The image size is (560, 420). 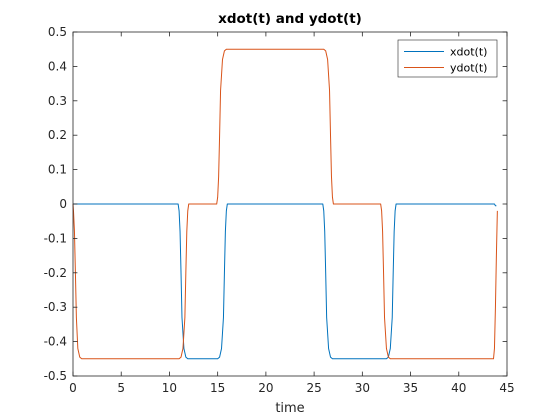 What do you see at coordinates (291, 388) in the screenshot?
I see `x-tick-labels: 0 5 10 15 20 25 30 35 40 45` at bounding box center [291, 388].